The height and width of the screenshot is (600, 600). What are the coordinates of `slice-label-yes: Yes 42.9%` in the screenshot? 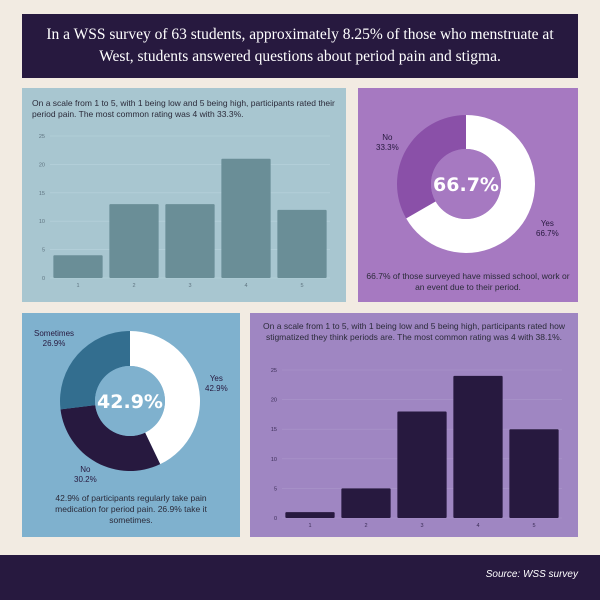 It's located at (216, 383).